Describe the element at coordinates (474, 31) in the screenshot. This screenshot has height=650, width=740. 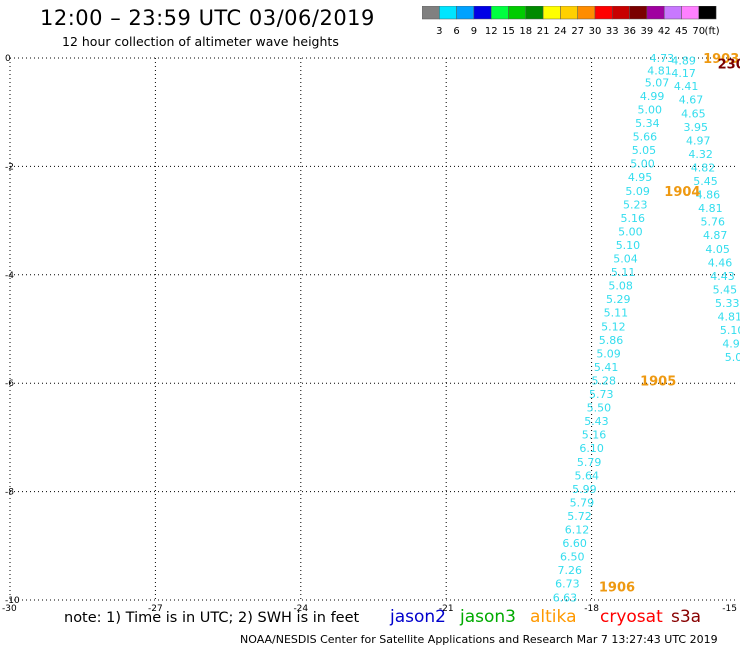
I see `colorbar-label: 9` at that location.